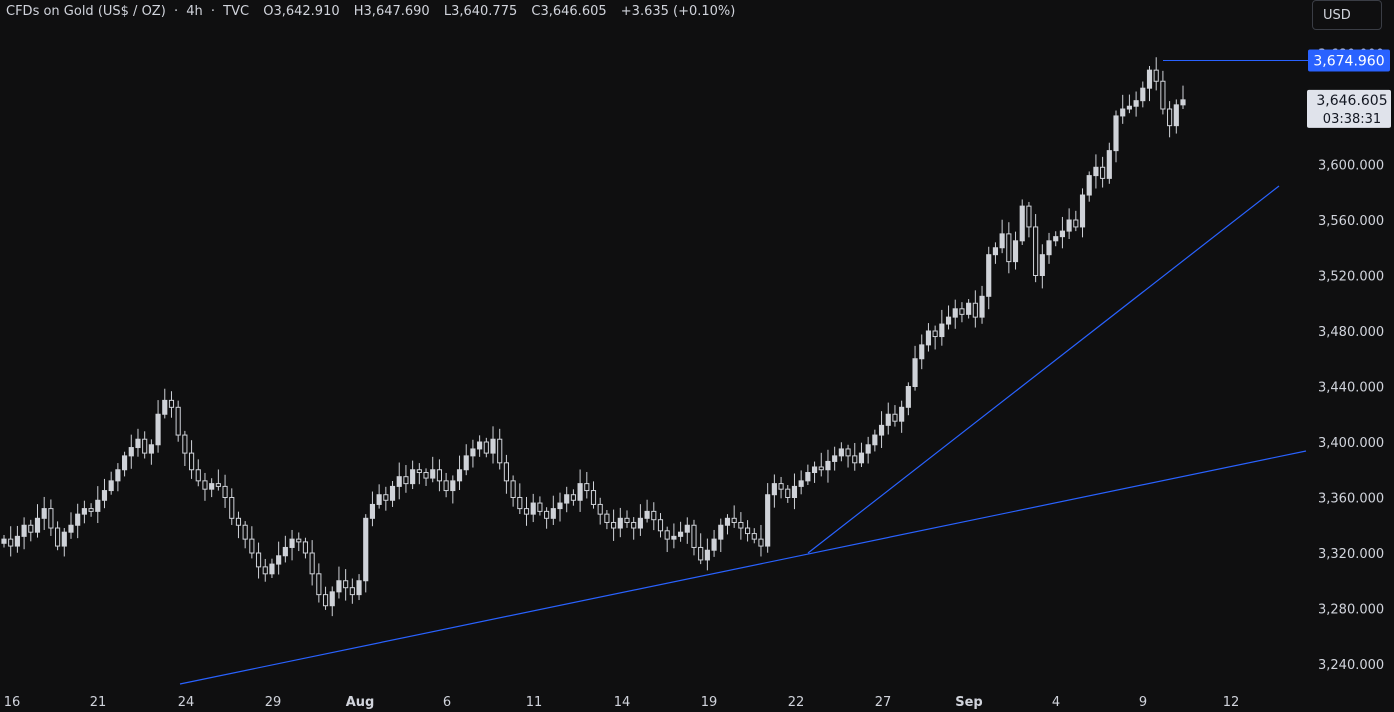 The image size is (1394, 712). I want to click on last-price-label-bg, so click(1349, 108).